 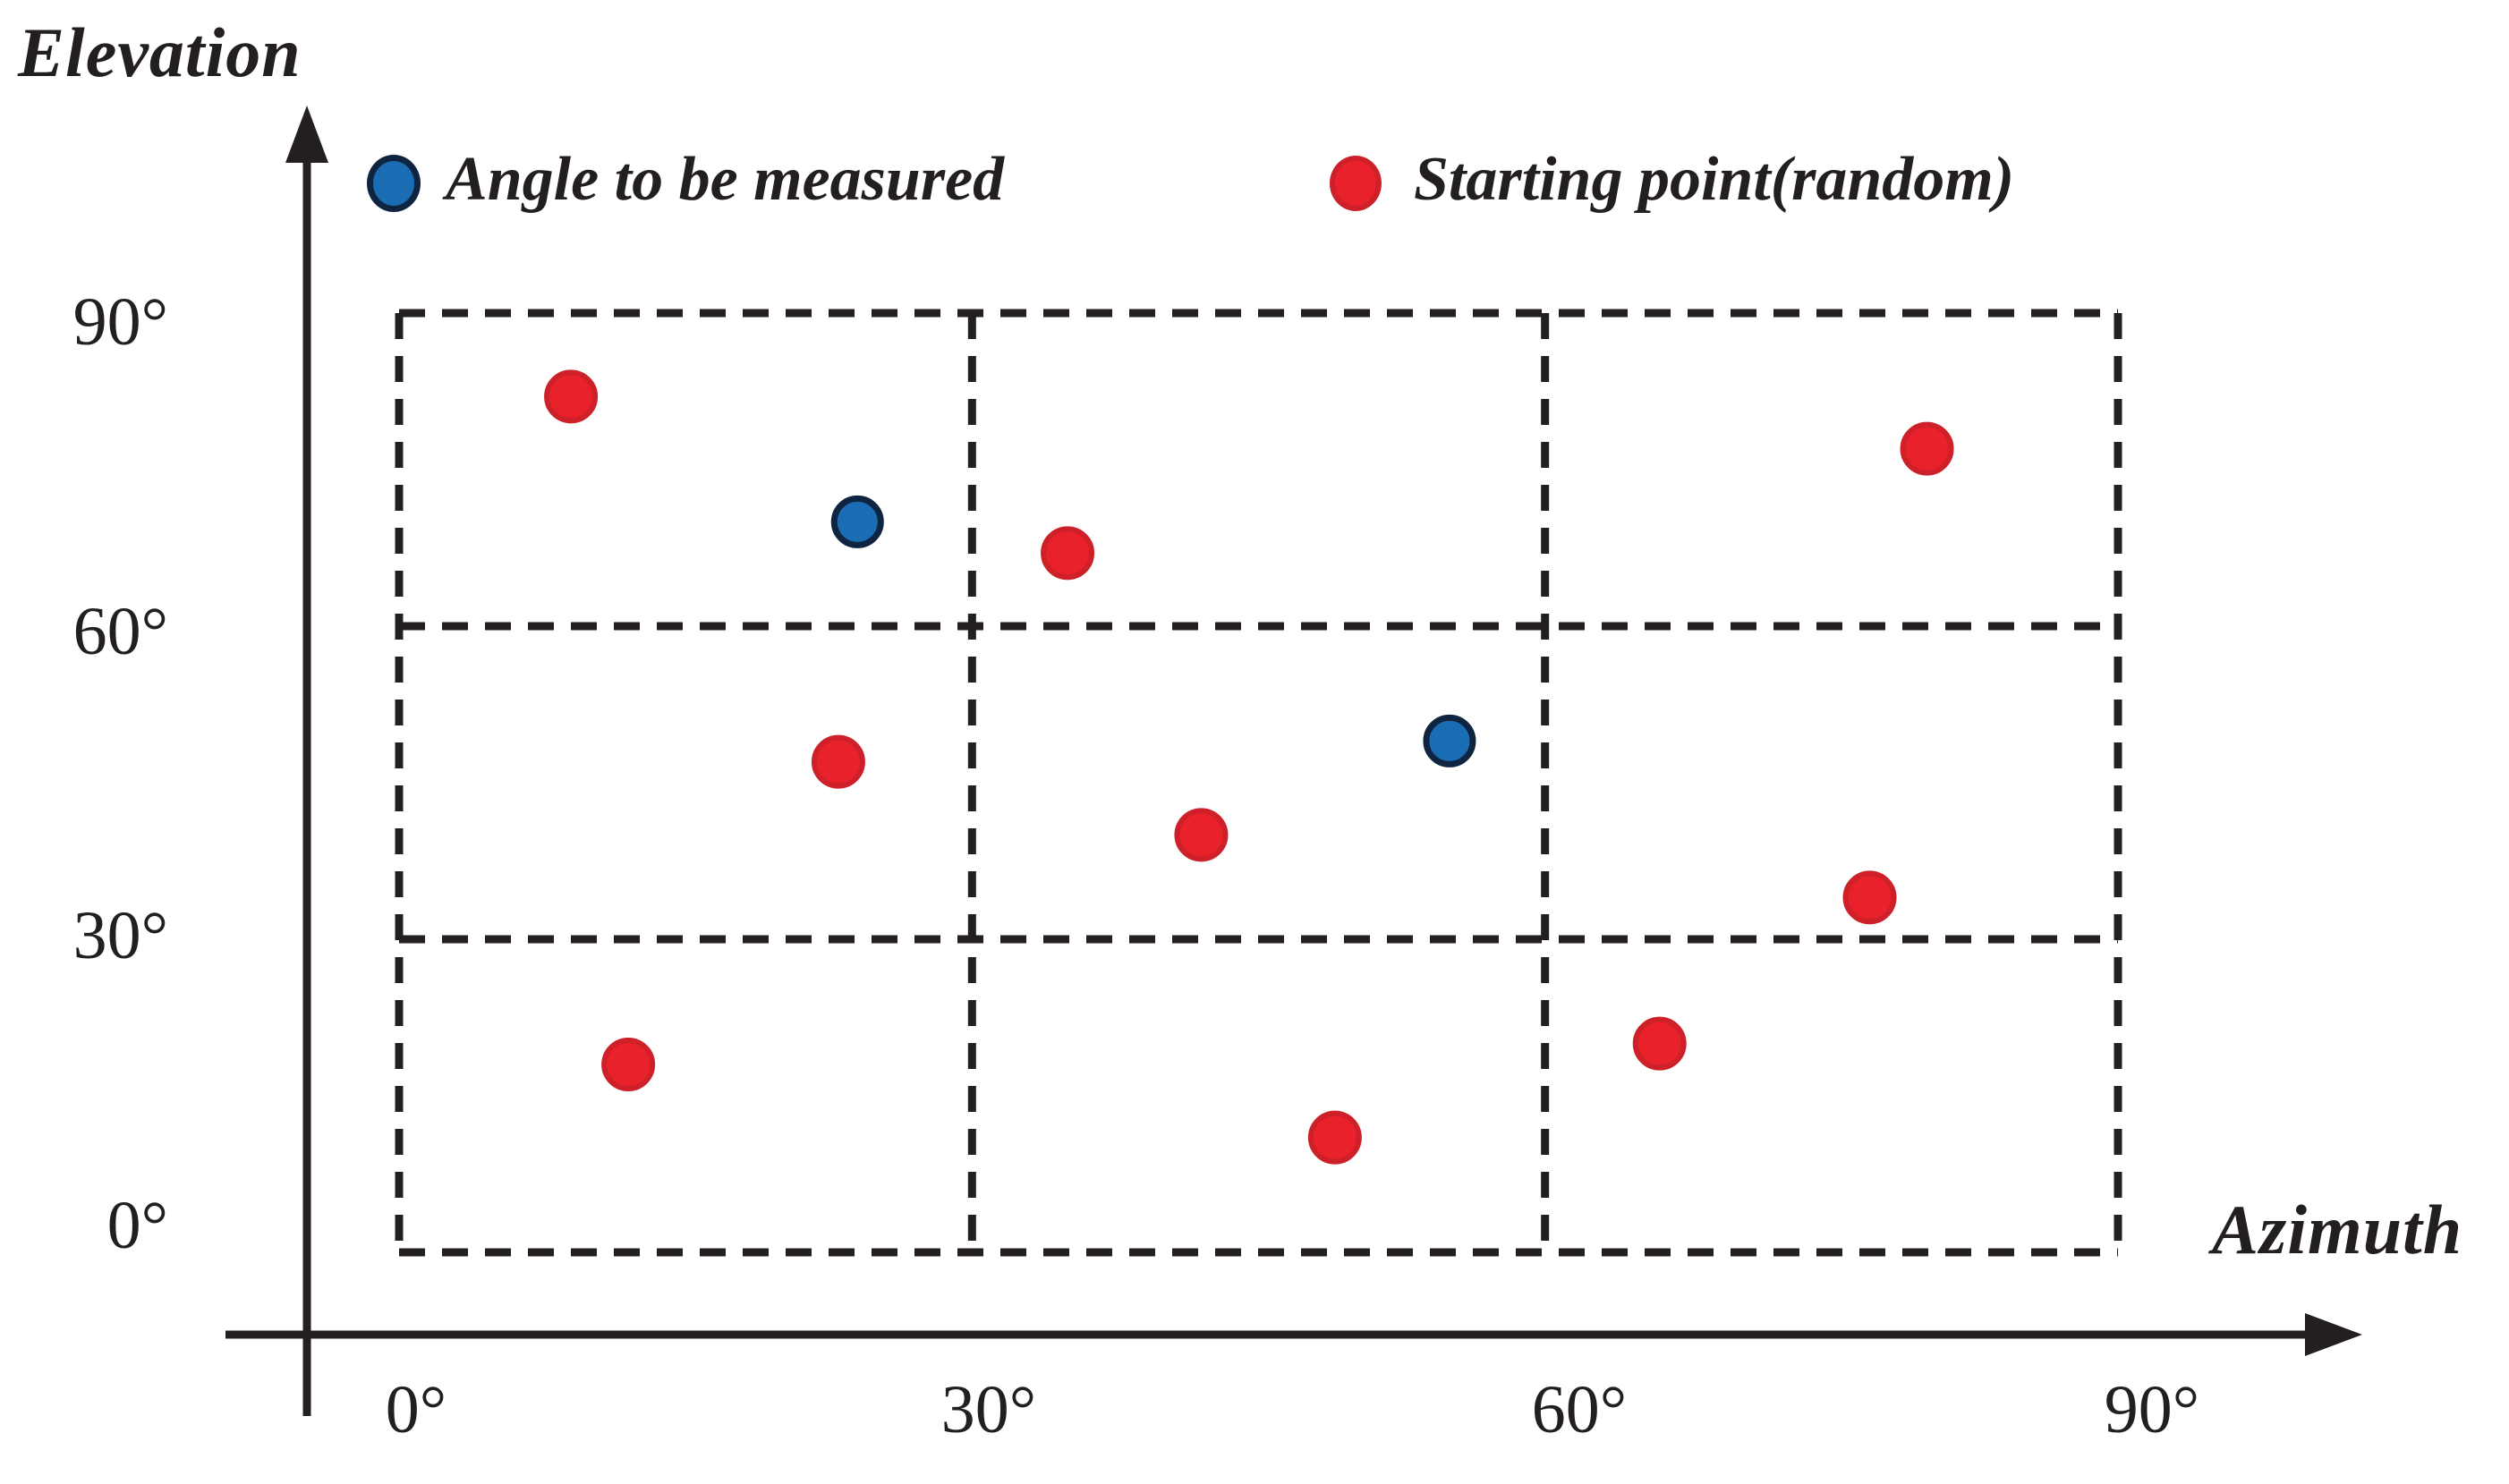 I want to click on y-tick-30: 30°, so click(x=120, y=935).